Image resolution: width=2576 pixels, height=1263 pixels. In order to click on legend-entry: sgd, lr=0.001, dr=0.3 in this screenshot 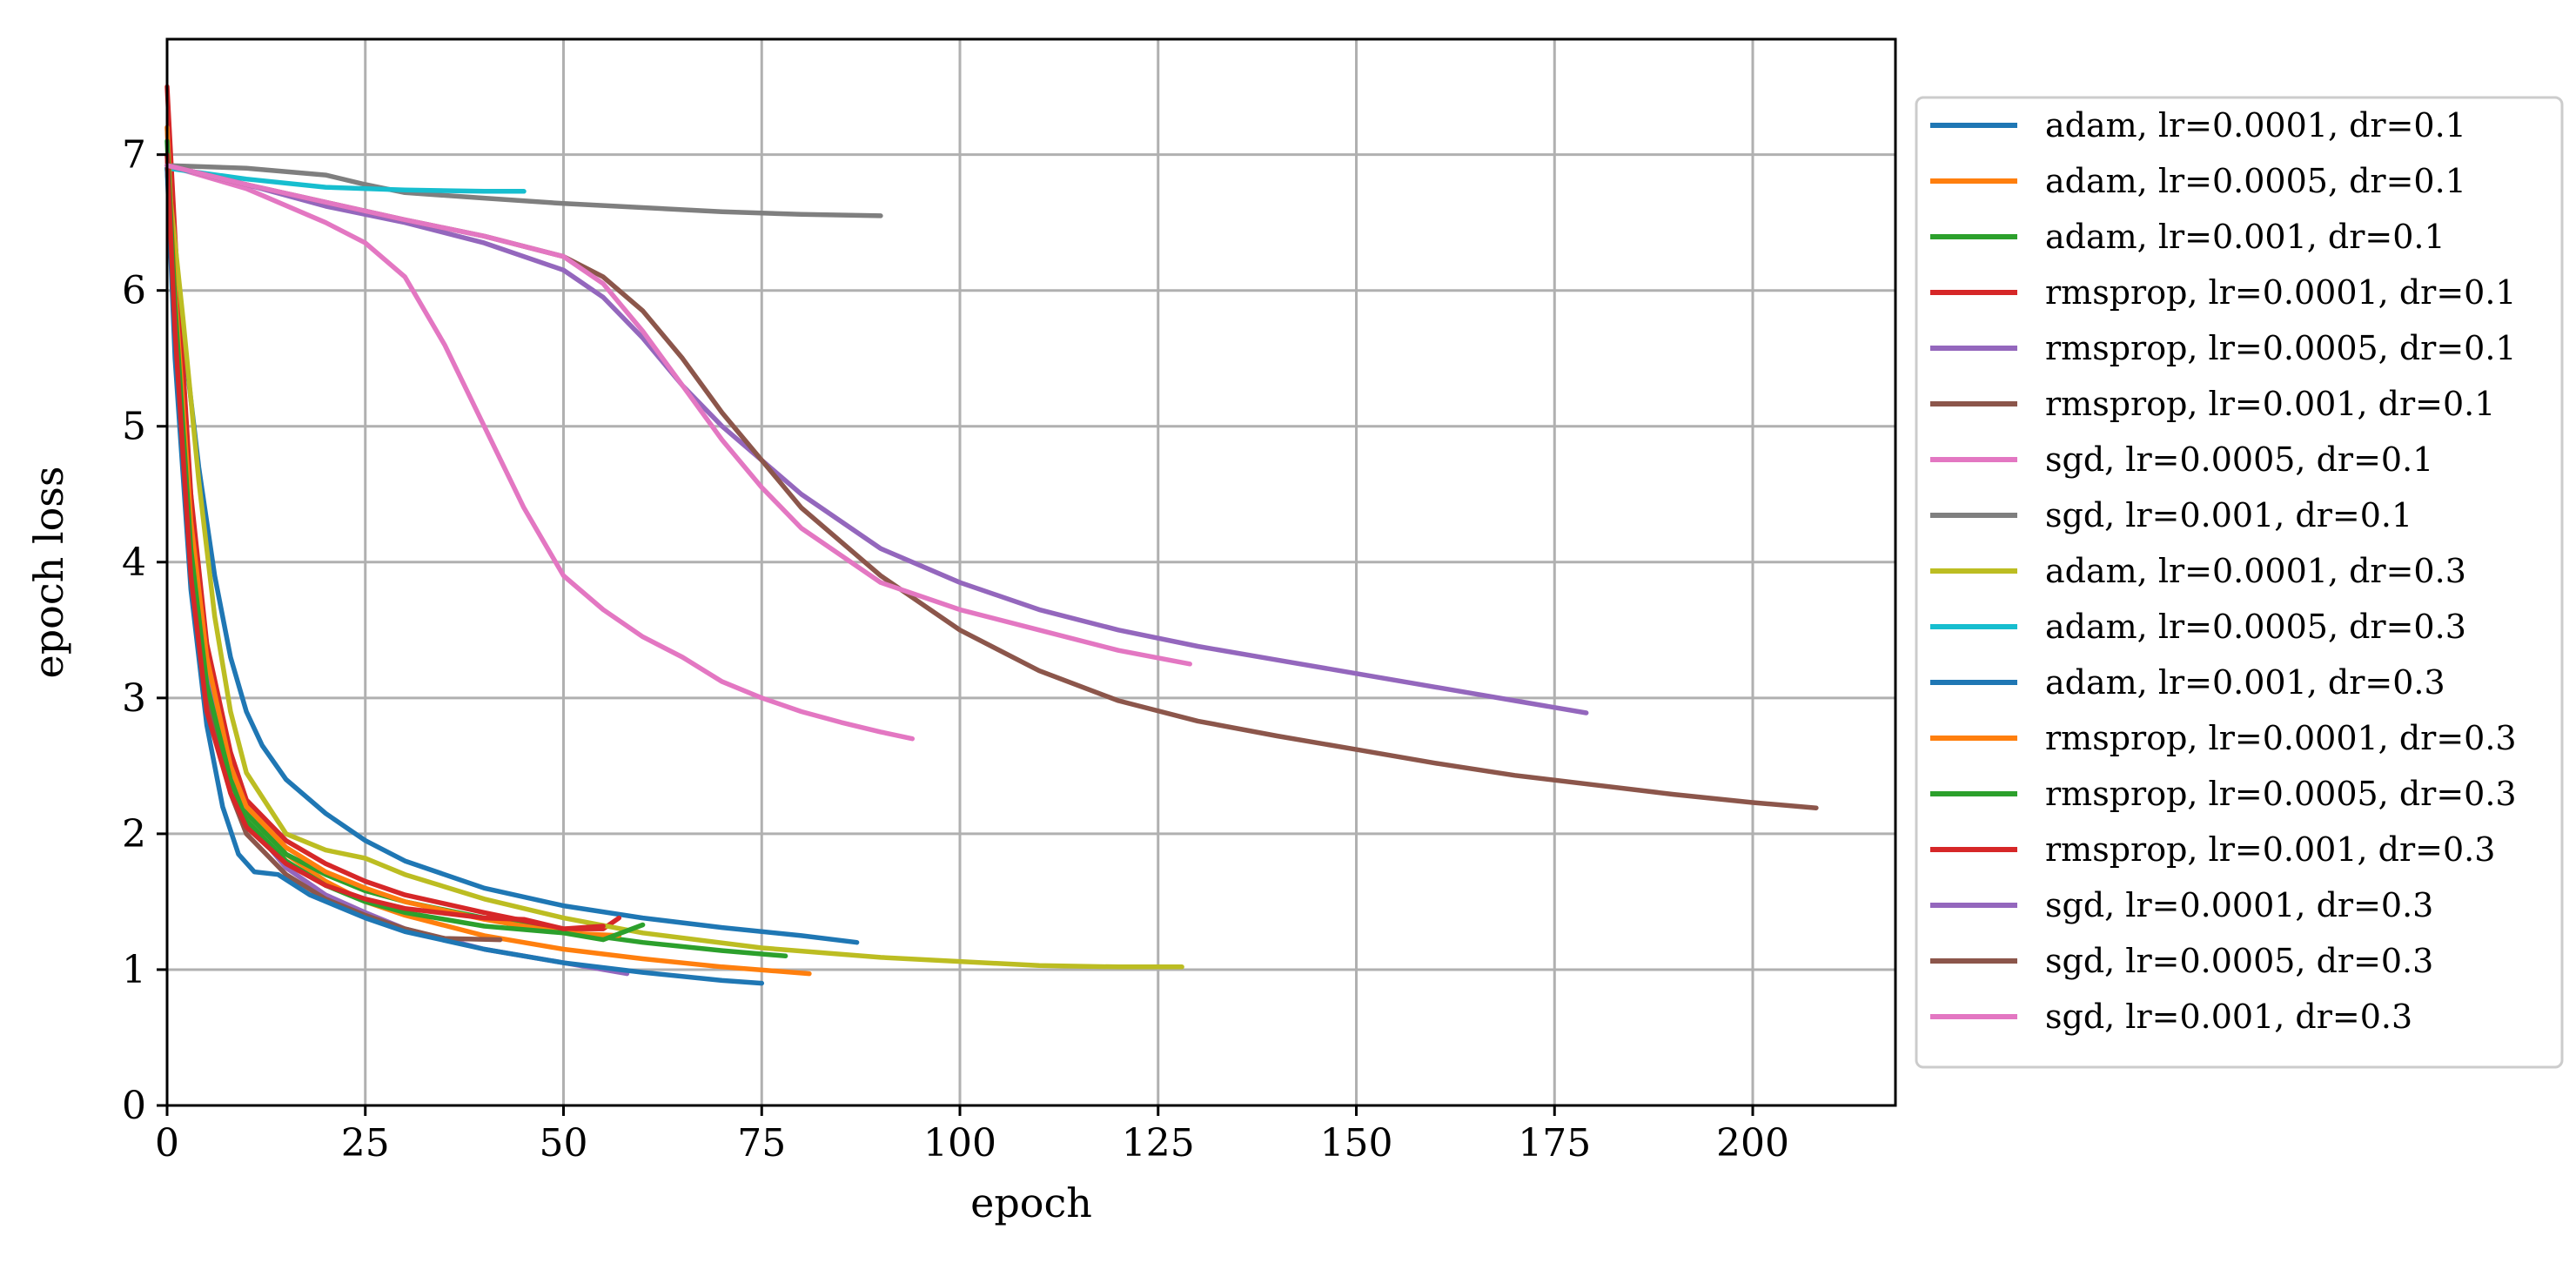, I will do `click(2171, 1017)`.